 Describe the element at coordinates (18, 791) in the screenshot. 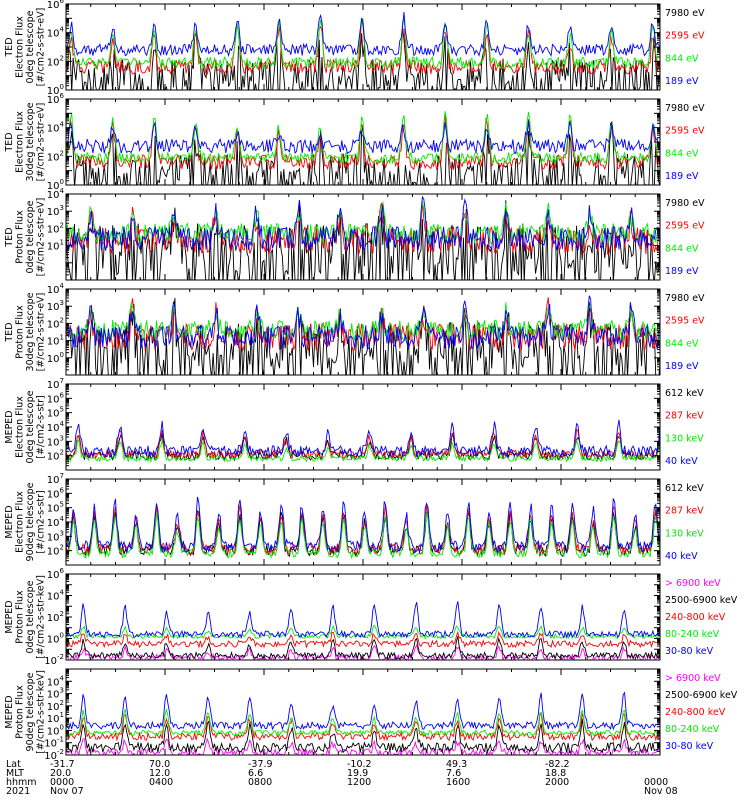

I see `x-row-label: 2021` at that location.